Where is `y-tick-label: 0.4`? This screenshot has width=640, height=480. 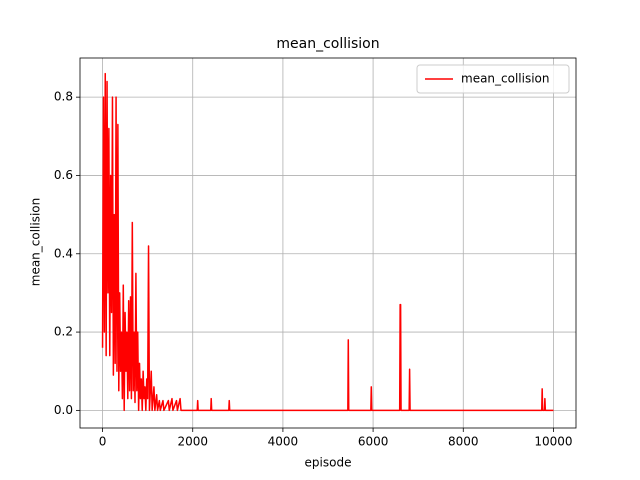 y-tick-label: 0.4 is located at coordinates (63, 253).